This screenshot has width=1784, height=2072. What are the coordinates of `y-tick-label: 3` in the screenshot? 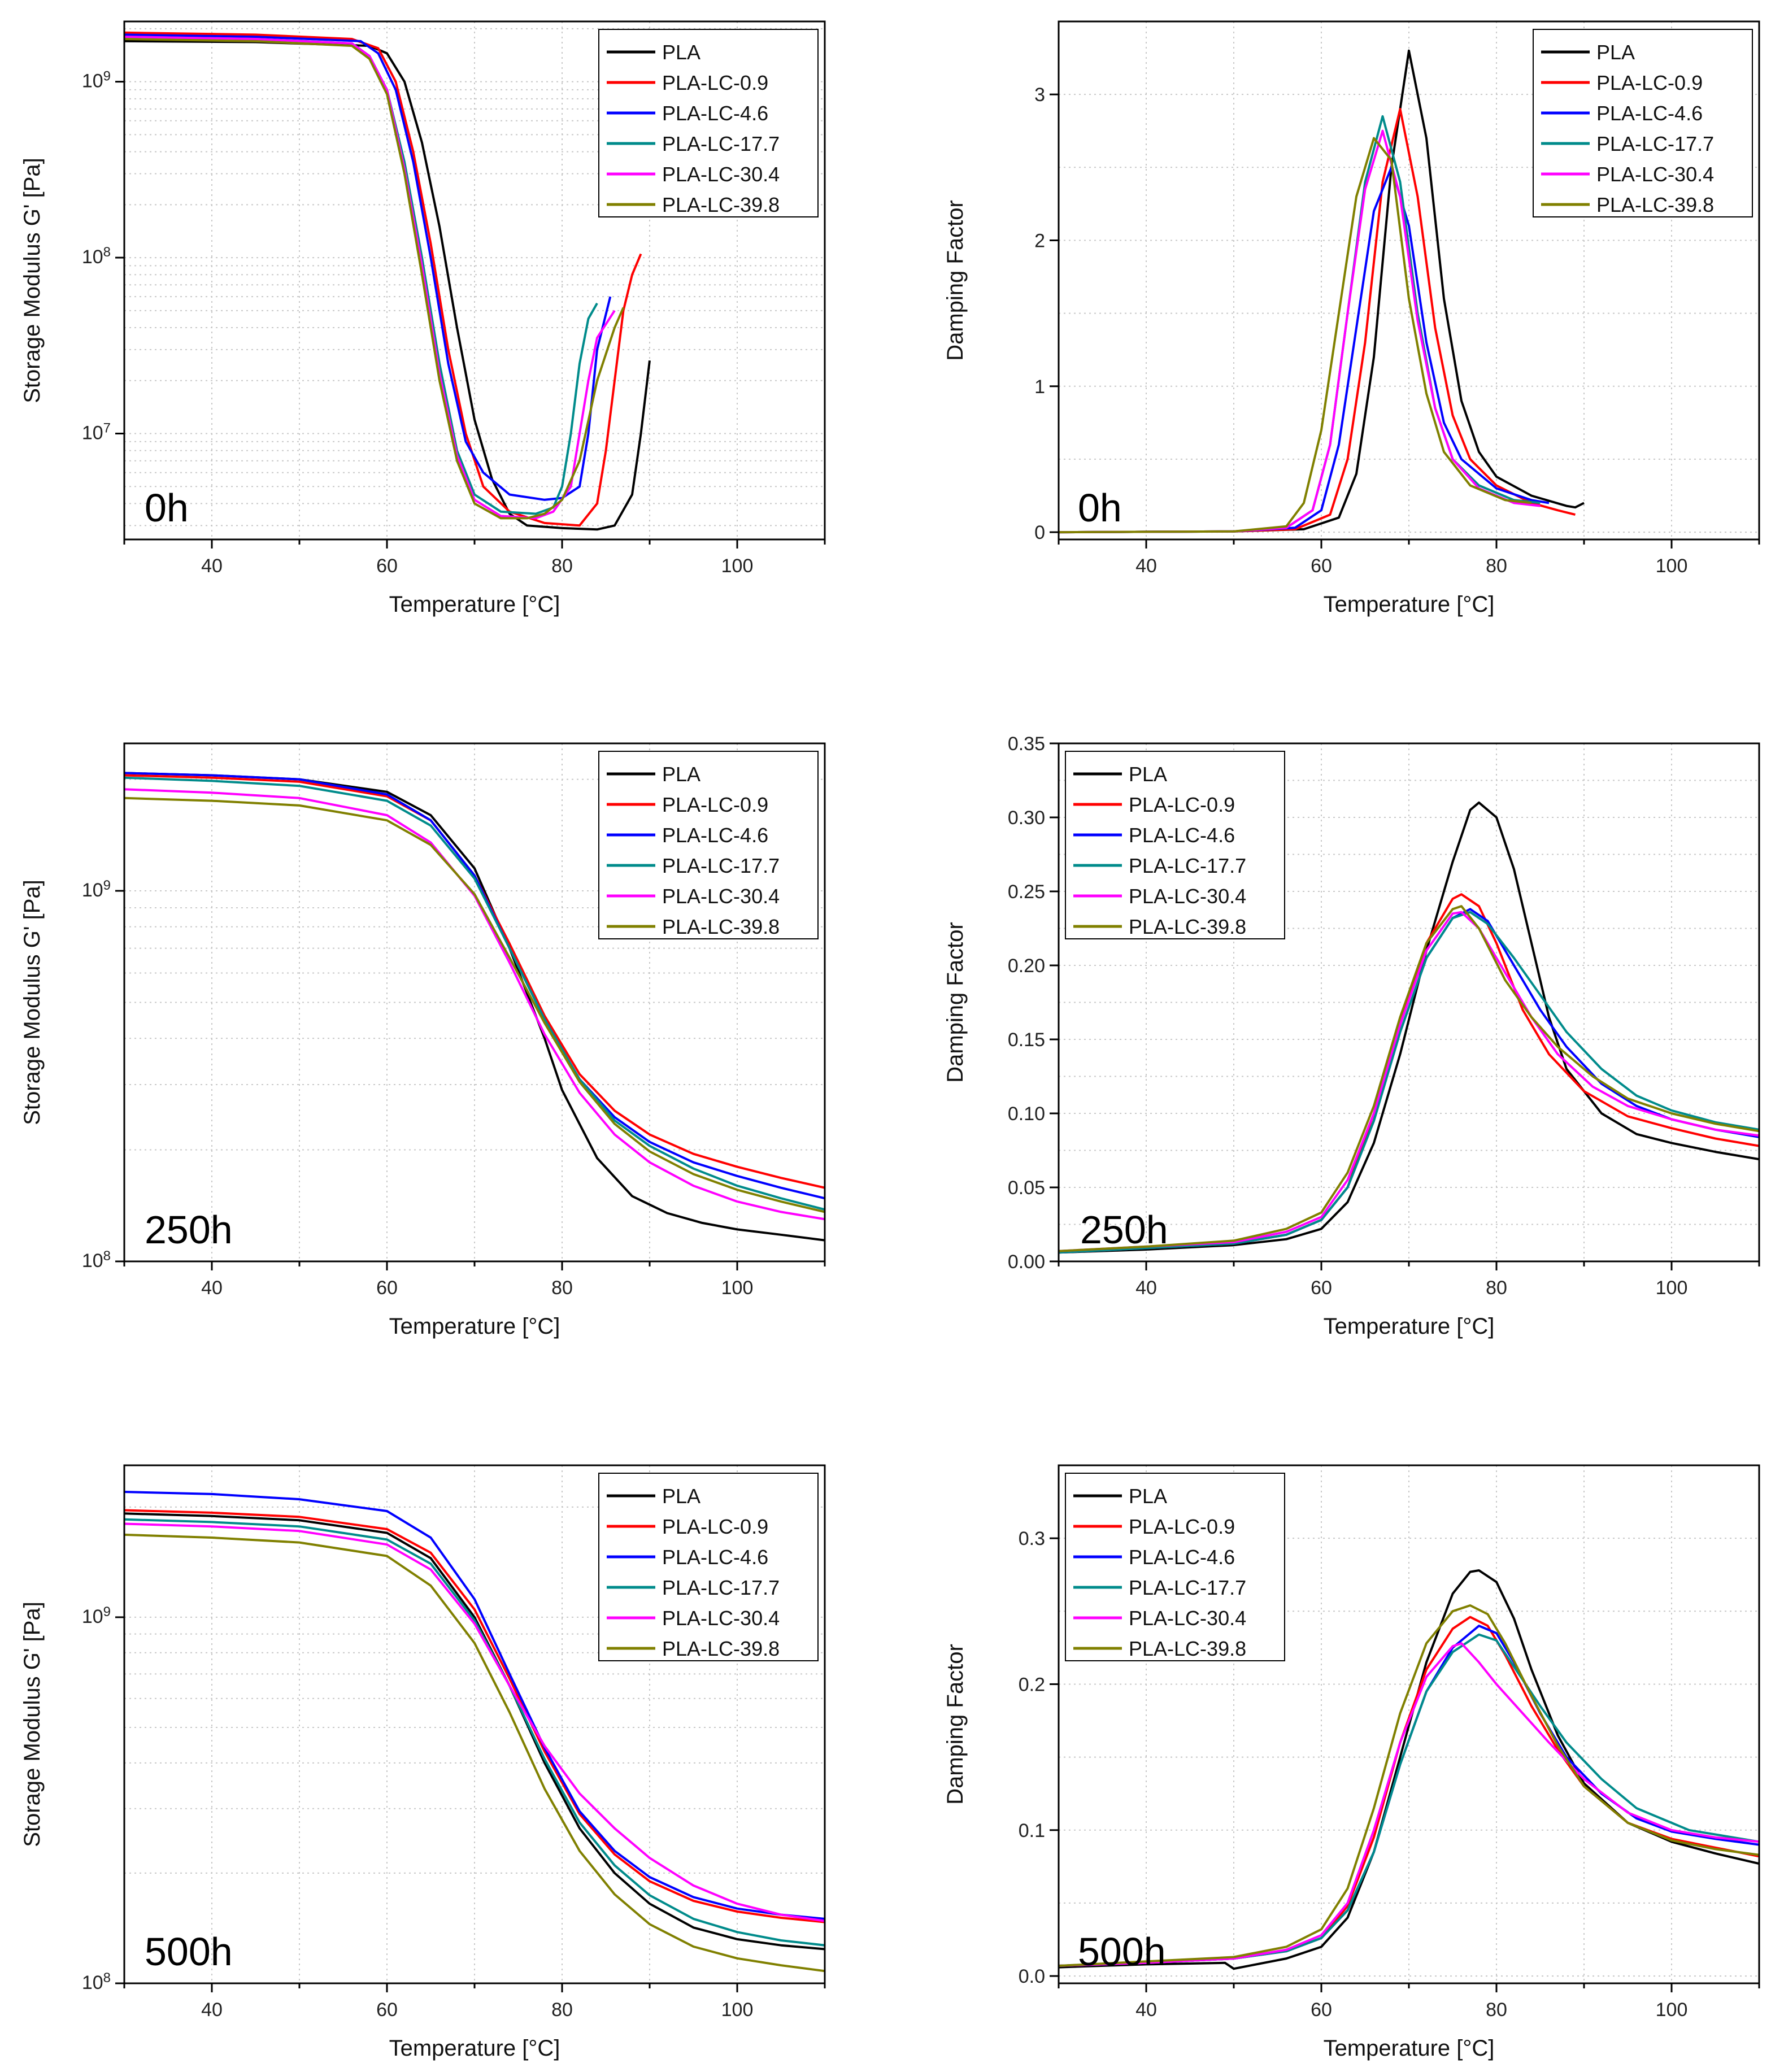 It's located at (1039, 95).